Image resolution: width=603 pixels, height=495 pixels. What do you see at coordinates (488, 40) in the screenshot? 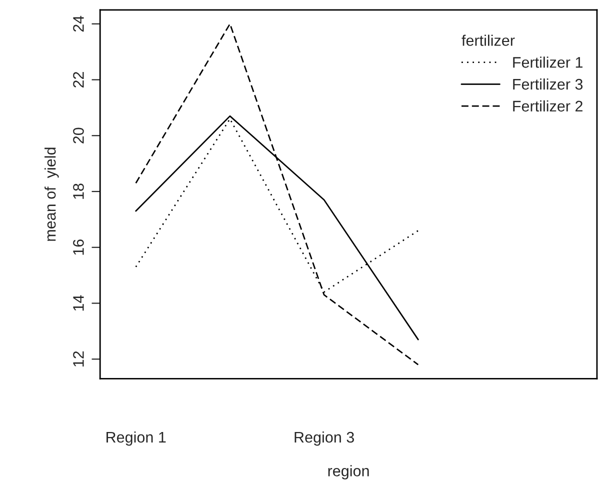
I see `legend-title: fertilizer` at bounding box center [488, 40].